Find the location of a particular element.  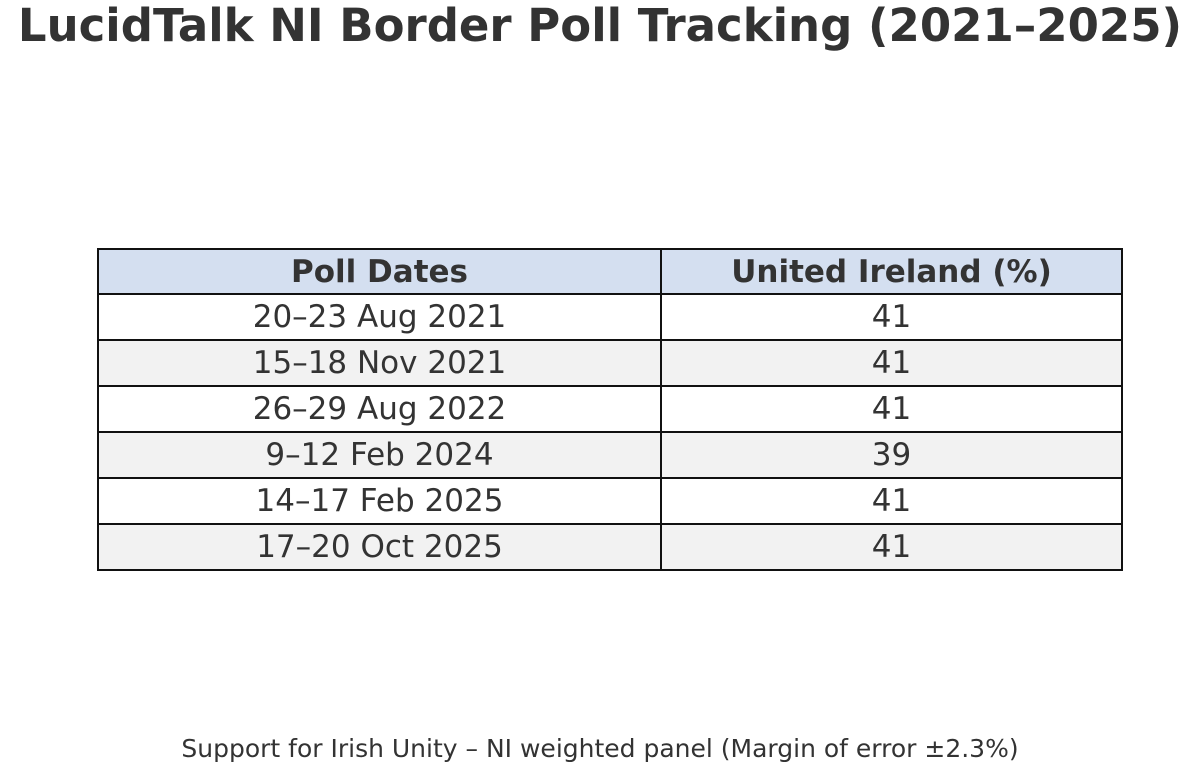

table-row: 14–17 Feb 2025 41 is located at coordinates (610, 501).